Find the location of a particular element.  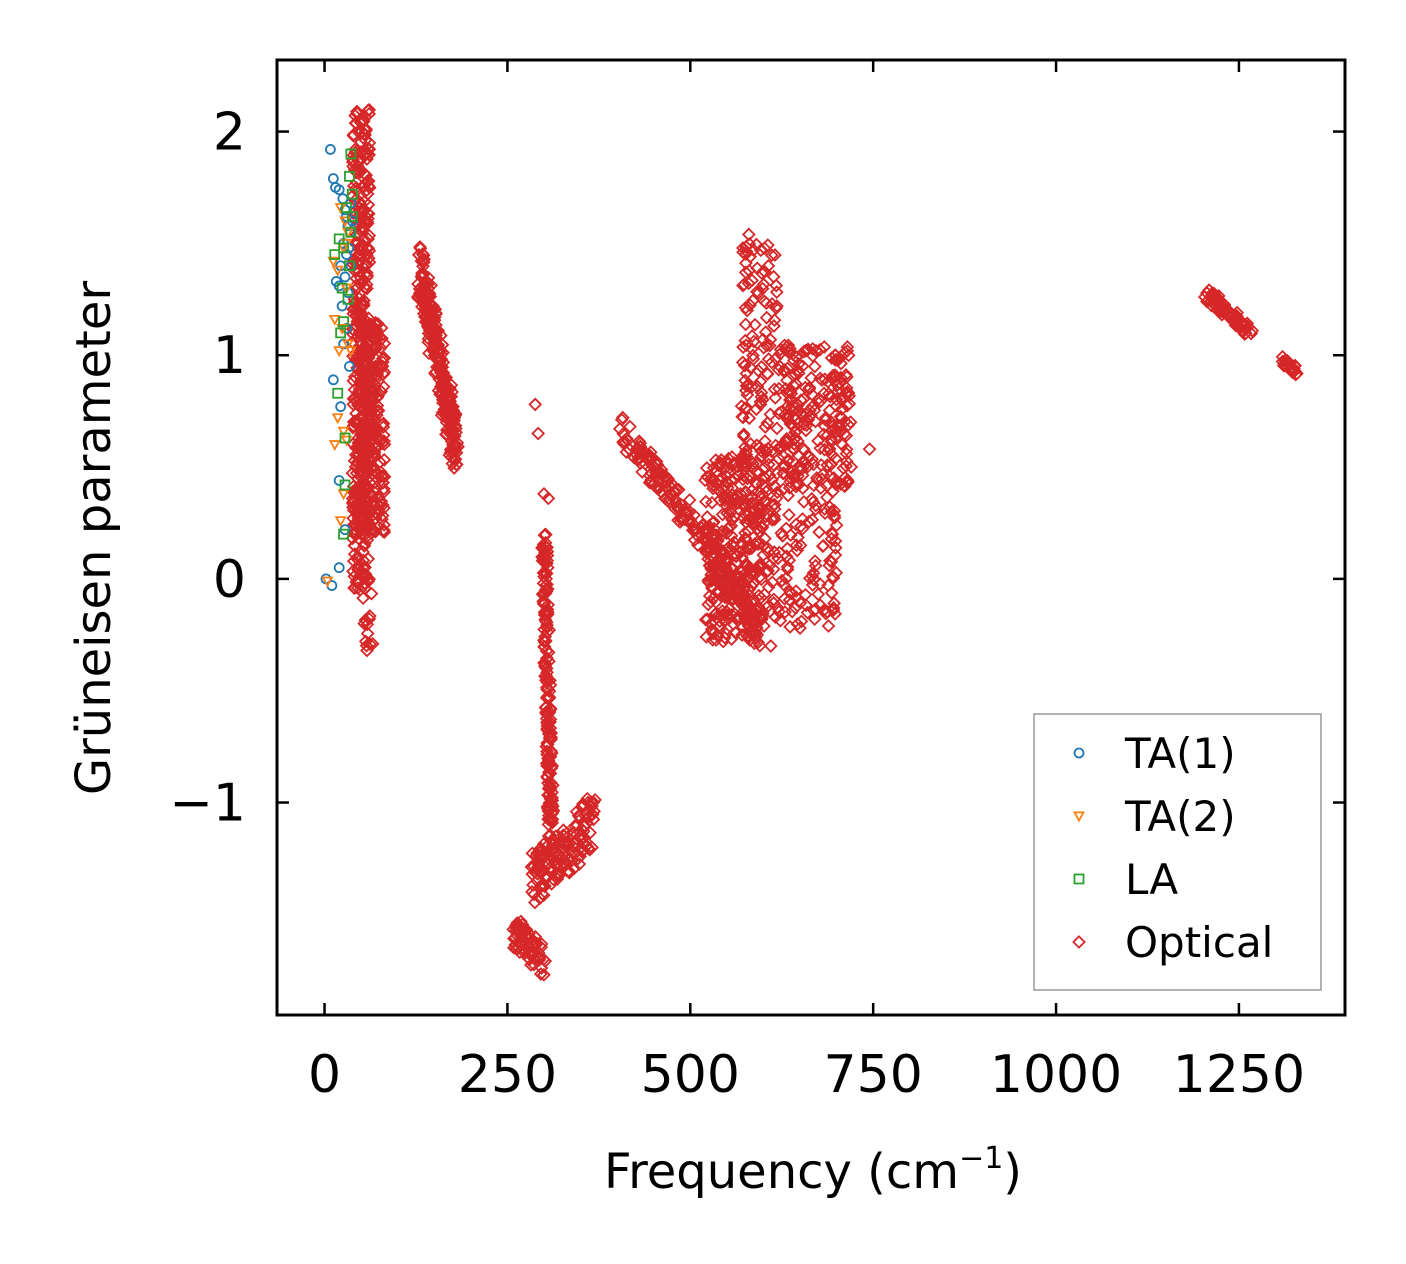

legend-marker-la is located at coordinates (1079, 879).